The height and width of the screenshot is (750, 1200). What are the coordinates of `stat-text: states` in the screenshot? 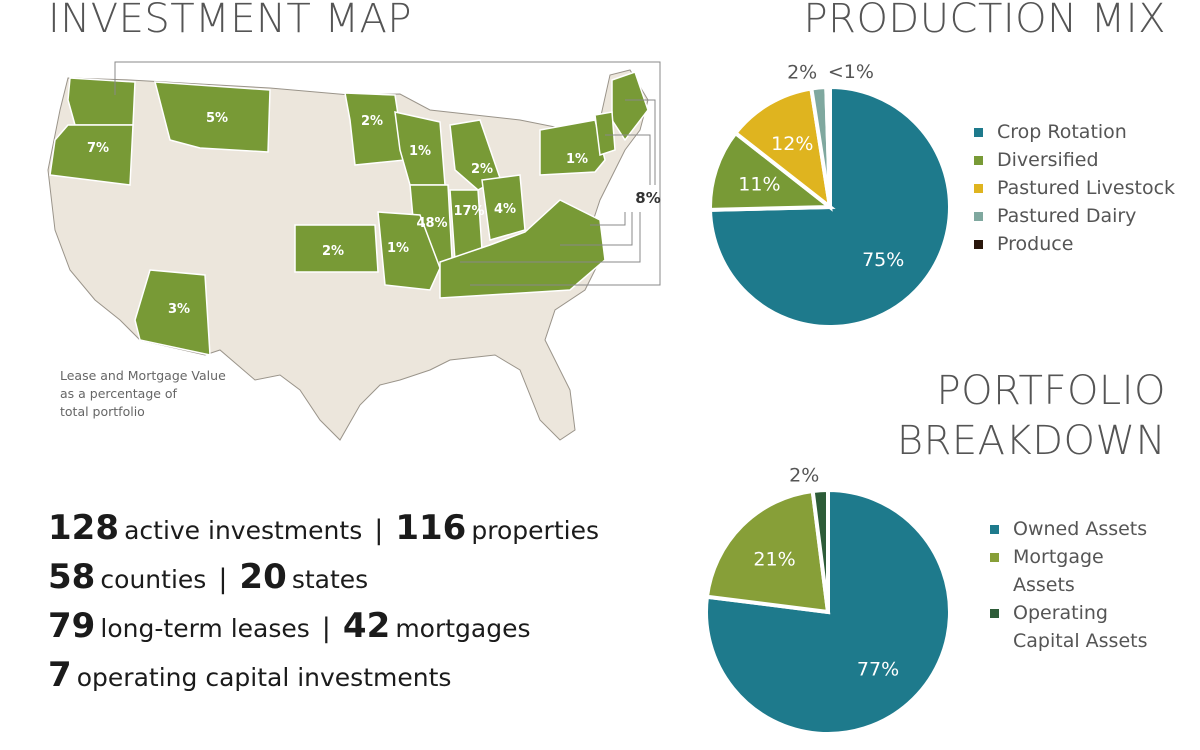 It's located at (330, 579).